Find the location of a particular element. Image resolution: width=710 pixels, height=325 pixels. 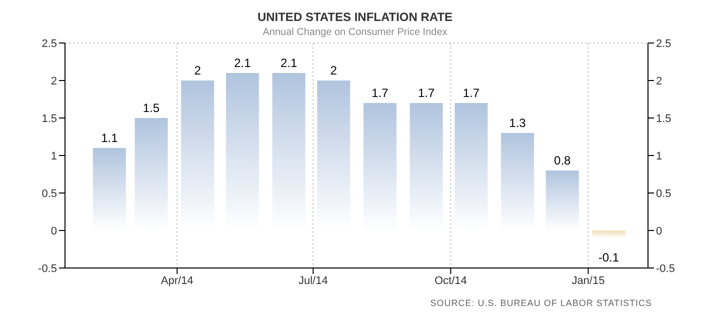

y-tick-label: 1 is located at coordinates (53, 156).